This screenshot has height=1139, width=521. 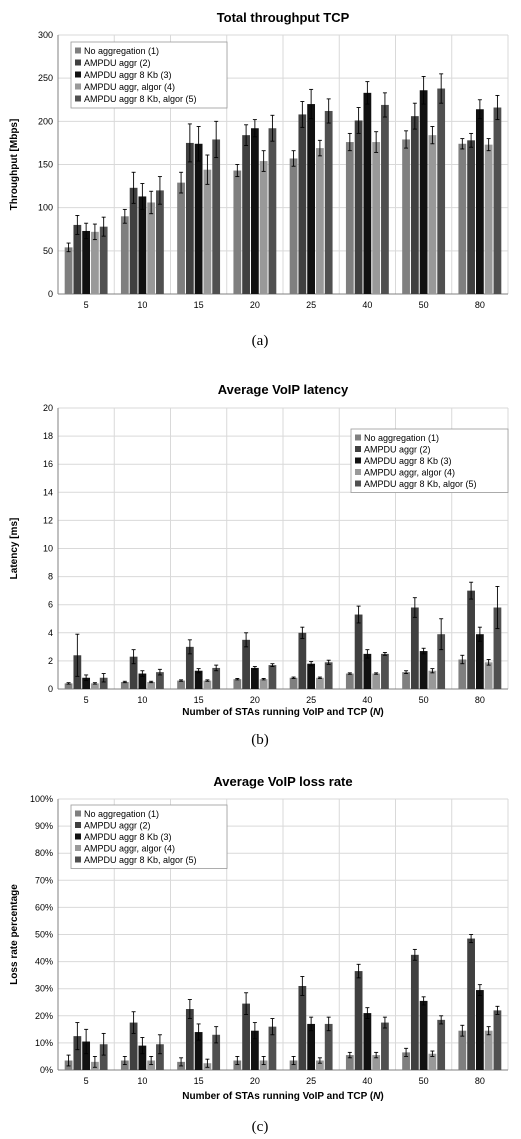 What do you see at coordinates (50, 661) in the screenshot?
I see `y-tick-label: 2` at bounding box center [50, 661].